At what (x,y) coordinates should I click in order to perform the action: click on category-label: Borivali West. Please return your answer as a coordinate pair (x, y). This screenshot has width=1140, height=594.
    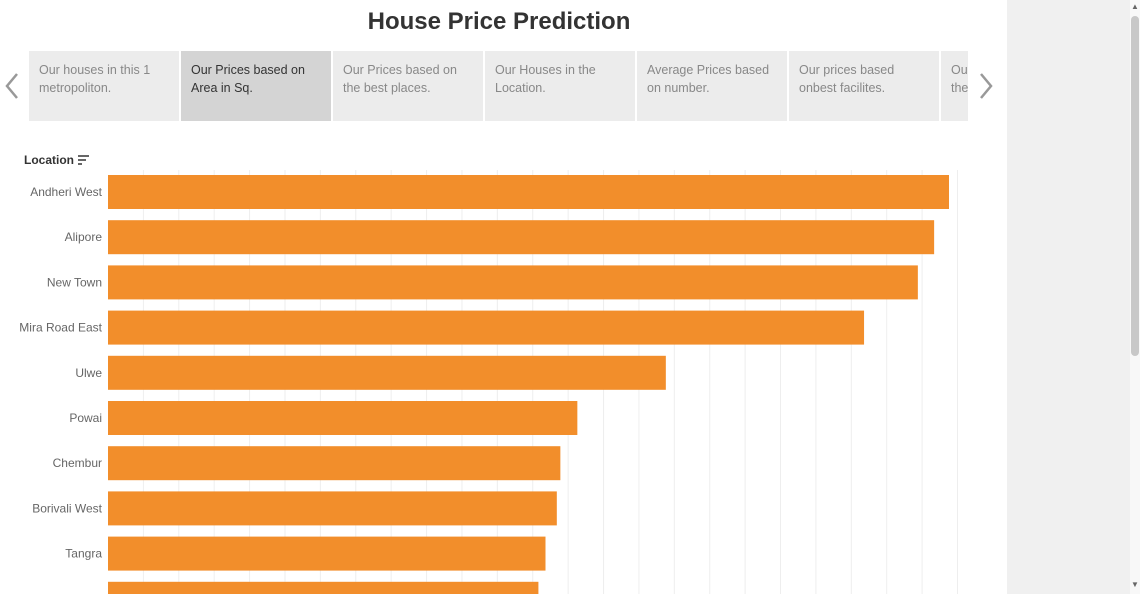
    Looking at the image, I should click on (67, 508).